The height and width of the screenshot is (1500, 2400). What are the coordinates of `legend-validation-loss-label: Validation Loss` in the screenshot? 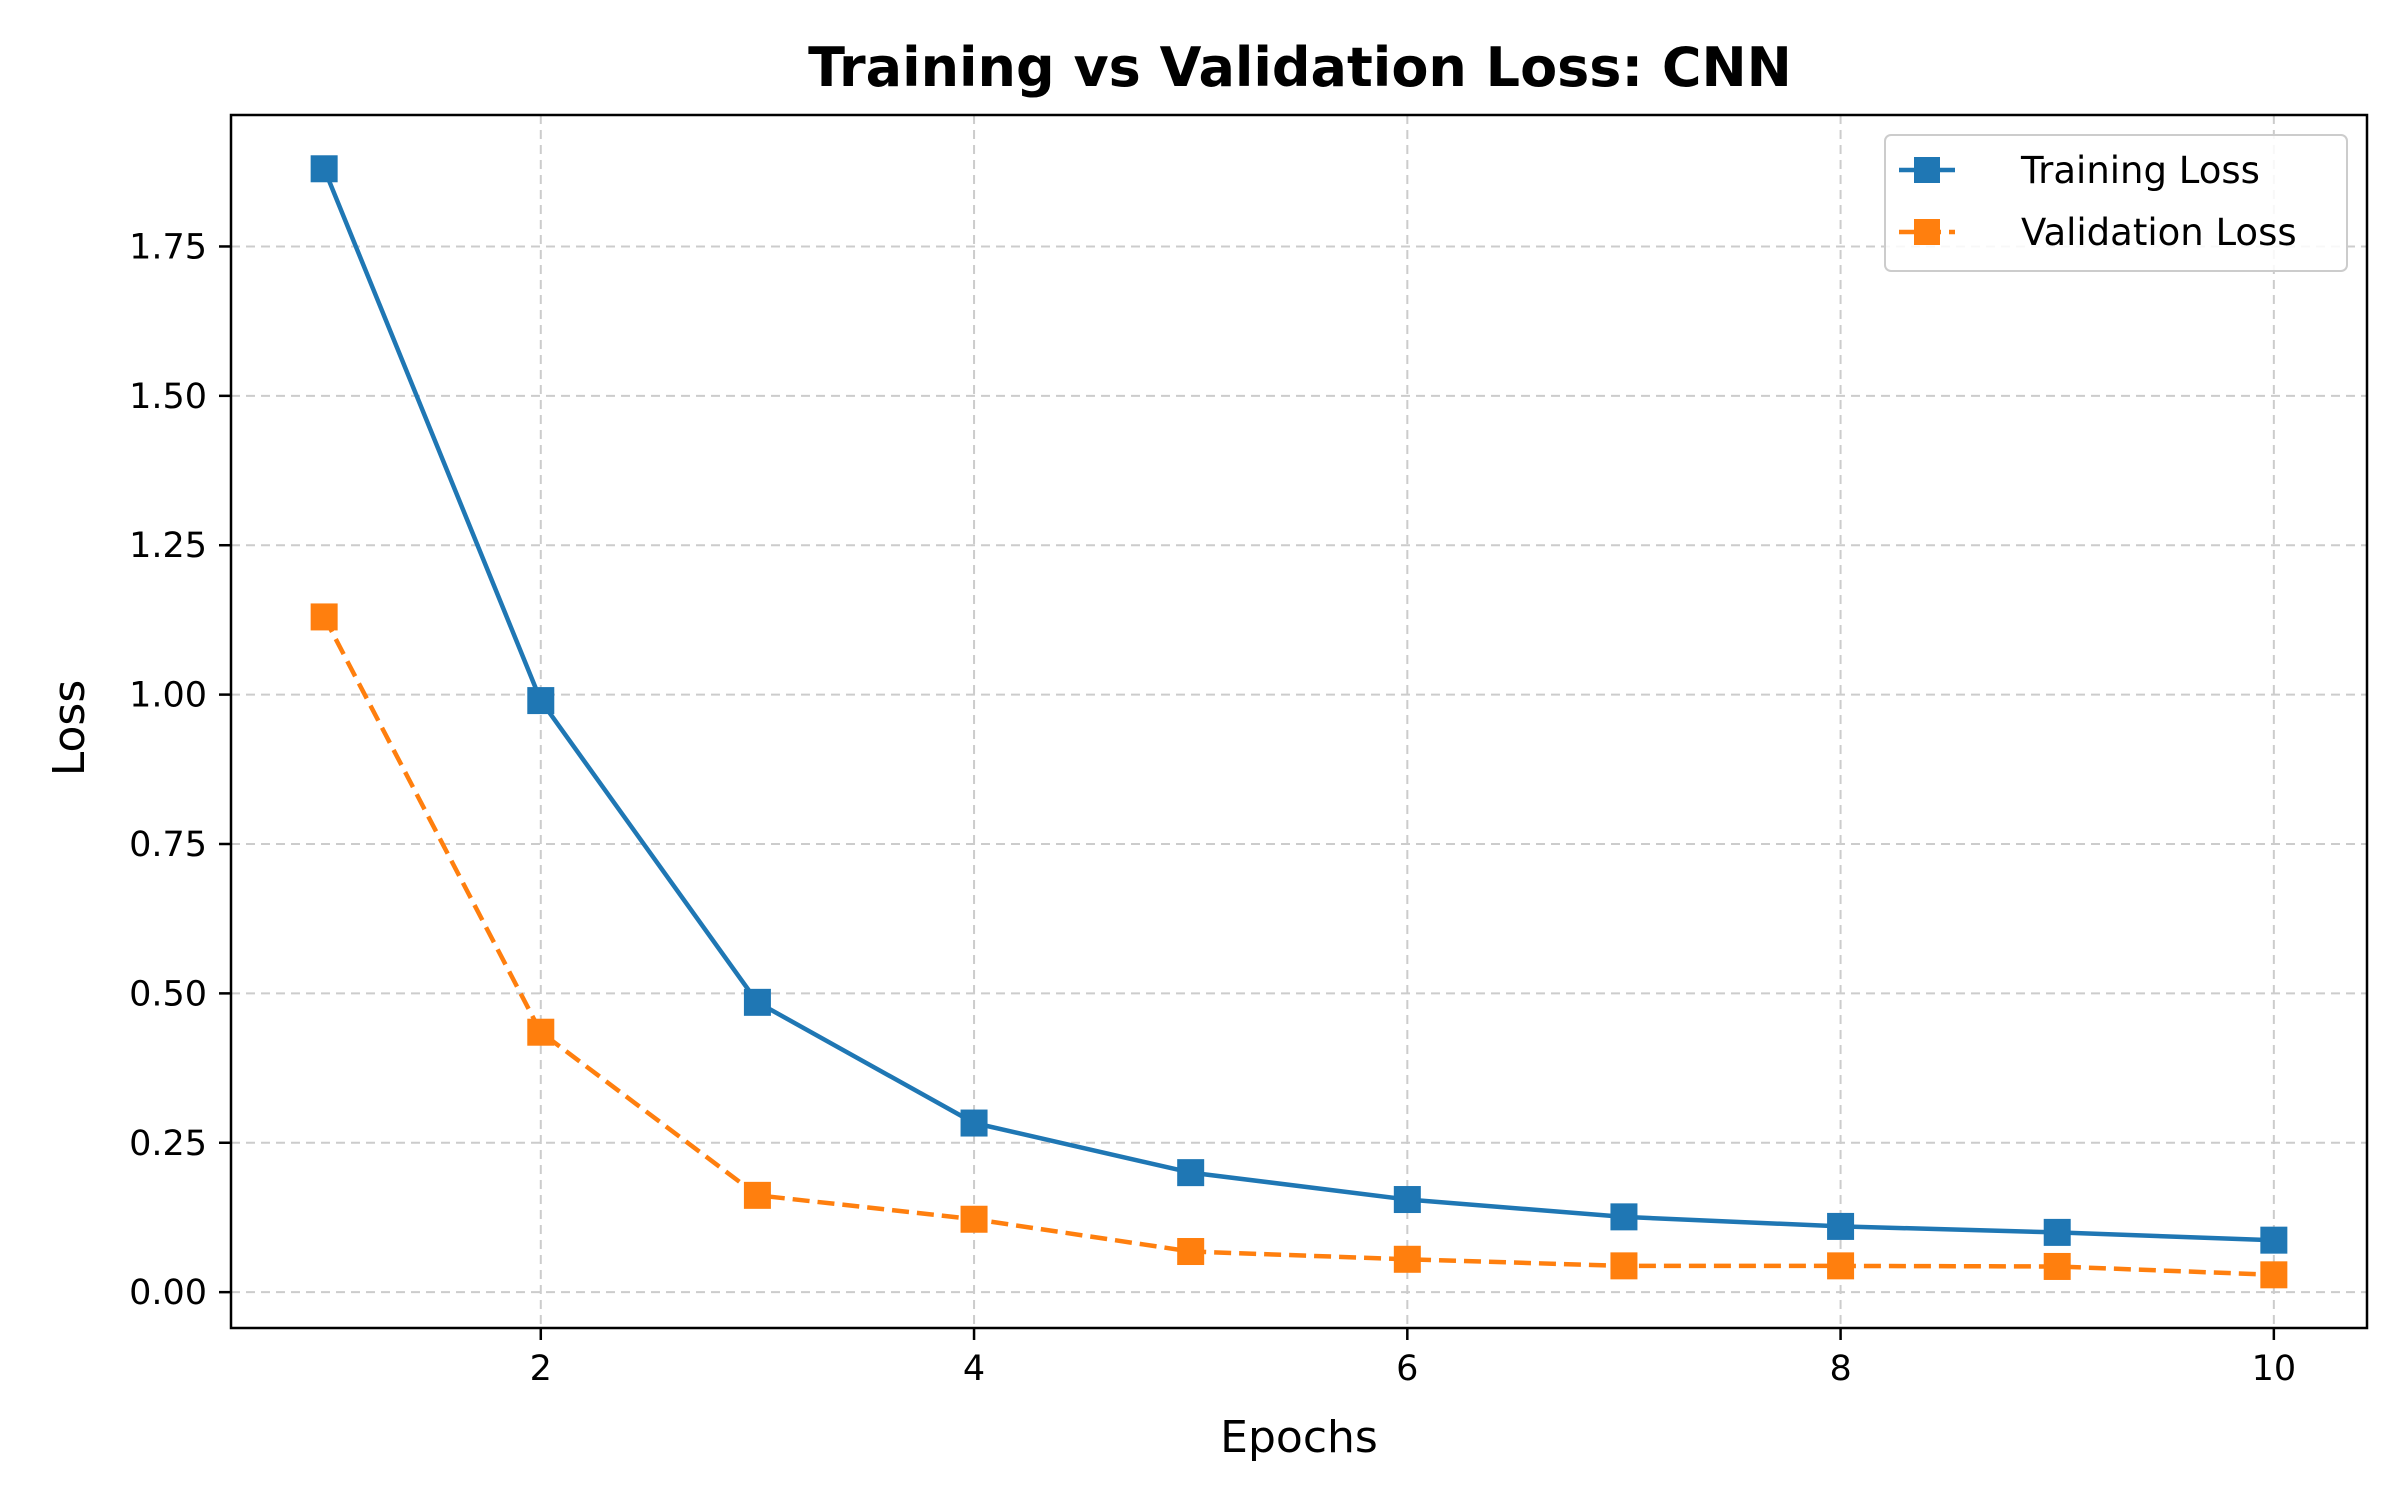 It's located at (2159, 232).